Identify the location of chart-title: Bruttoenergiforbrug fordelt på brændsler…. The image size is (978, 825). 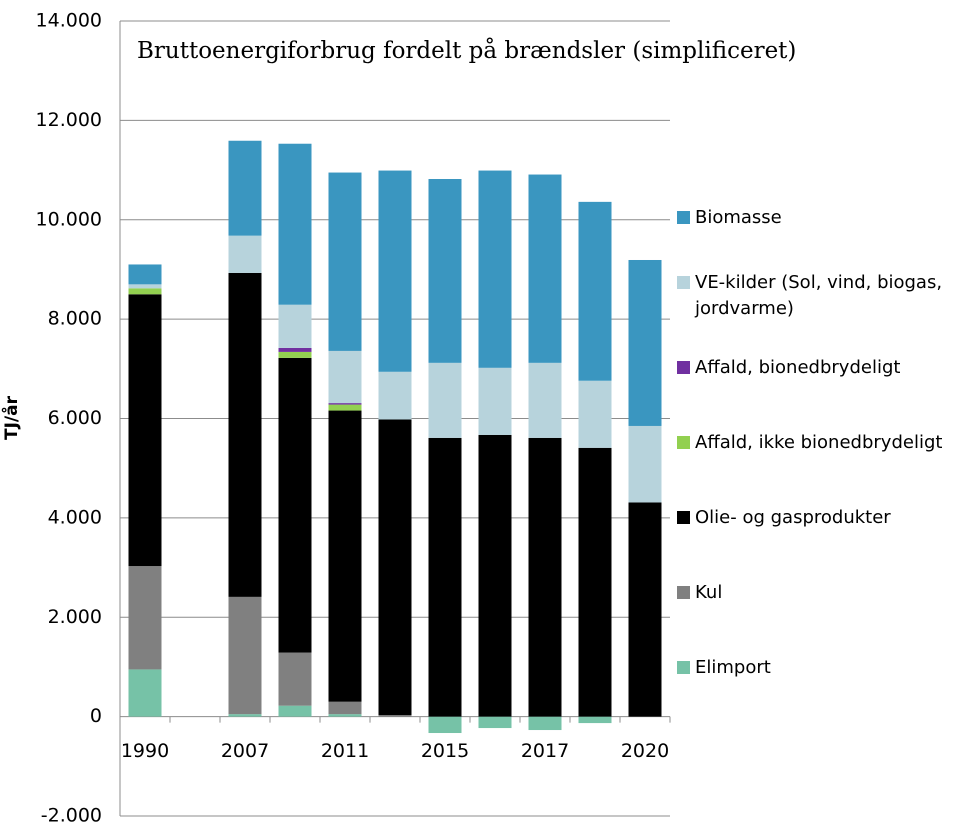
(466, 50).